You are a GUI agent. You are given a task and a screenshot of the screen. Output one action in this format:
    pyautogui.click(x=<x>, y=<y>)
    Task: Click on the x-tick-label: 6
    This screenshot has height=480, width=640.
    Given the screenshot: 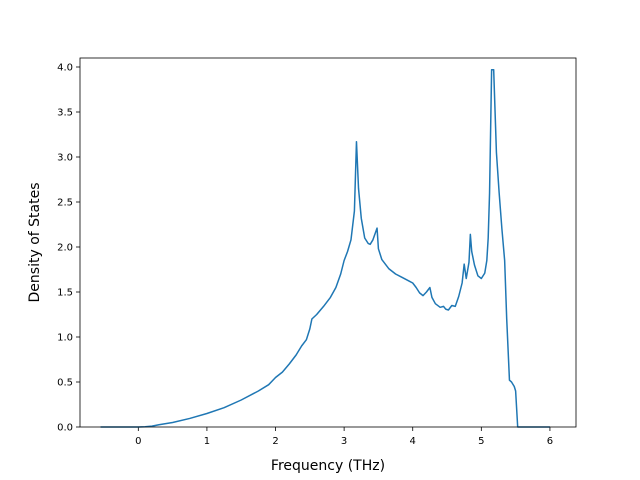 What is the action you would take?
    pyautogui.click(x=550, y=441)
    